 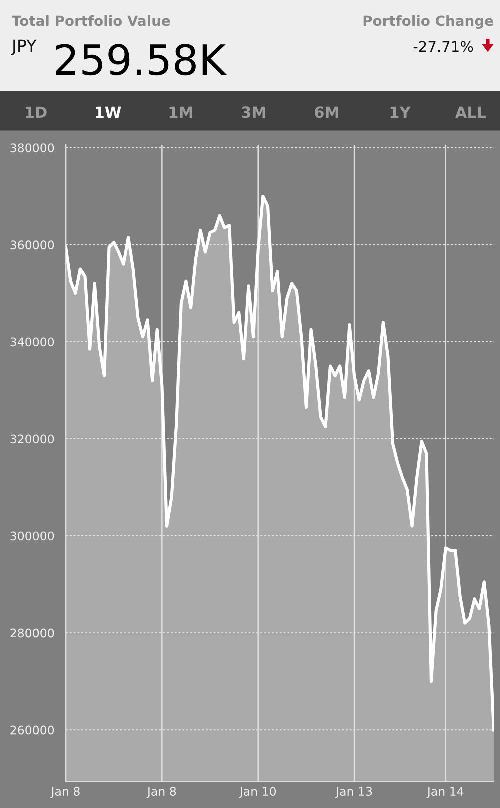 What do you see at coordinates (444, 46) in the screenshot?
I see `text: -27.71%` at bounding box center [444, 46].